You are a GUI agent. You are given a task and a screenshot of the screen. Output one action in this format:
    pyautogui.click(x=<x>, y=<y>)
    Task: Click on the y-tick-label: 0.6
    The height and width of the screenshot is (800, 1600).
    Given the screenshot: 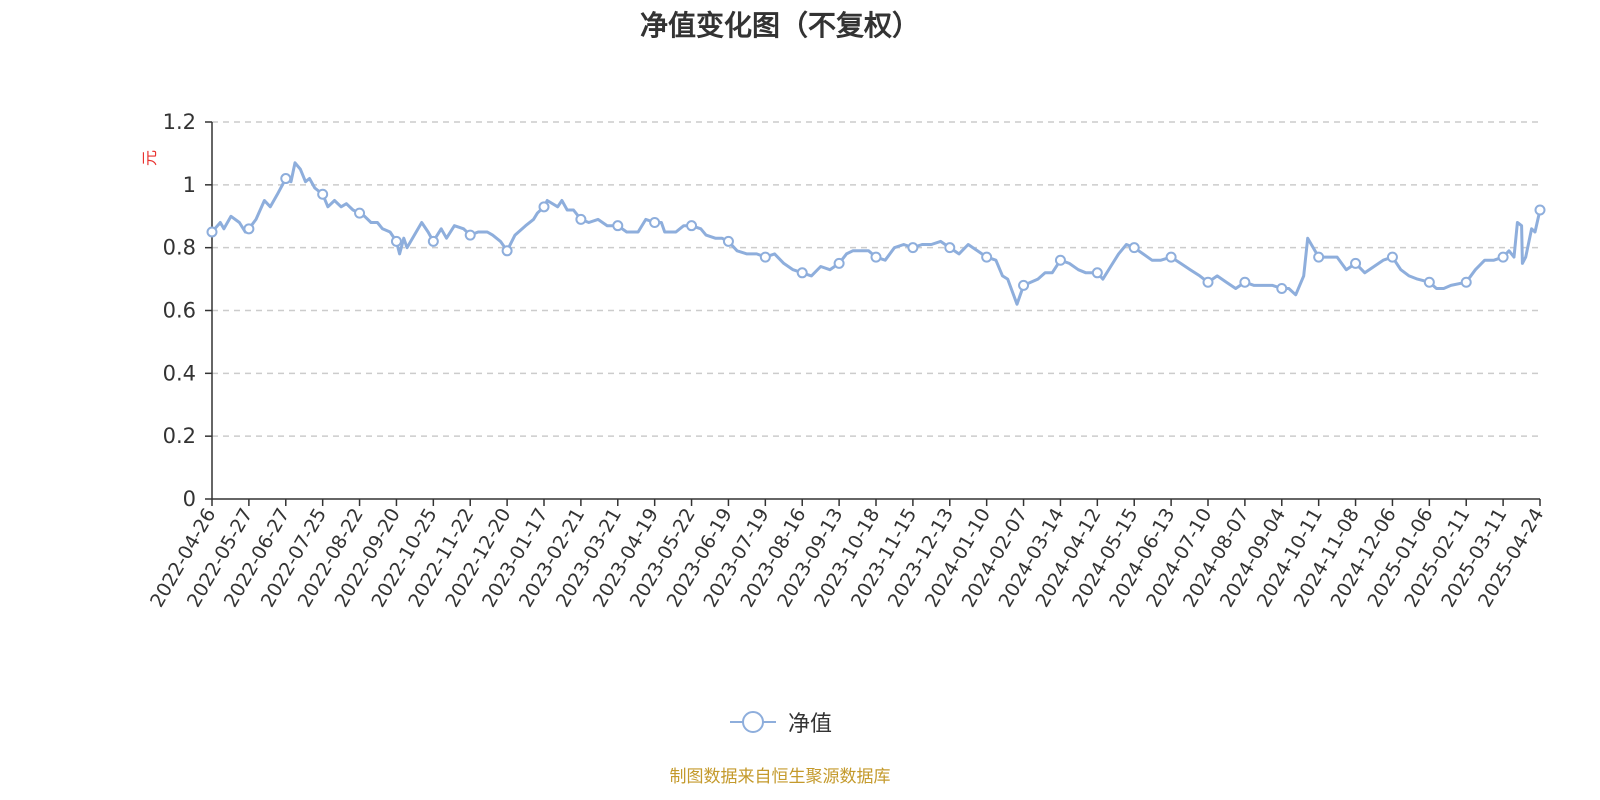 What is the action you would take?
    pyautogui.click(x=179, y=311)
    